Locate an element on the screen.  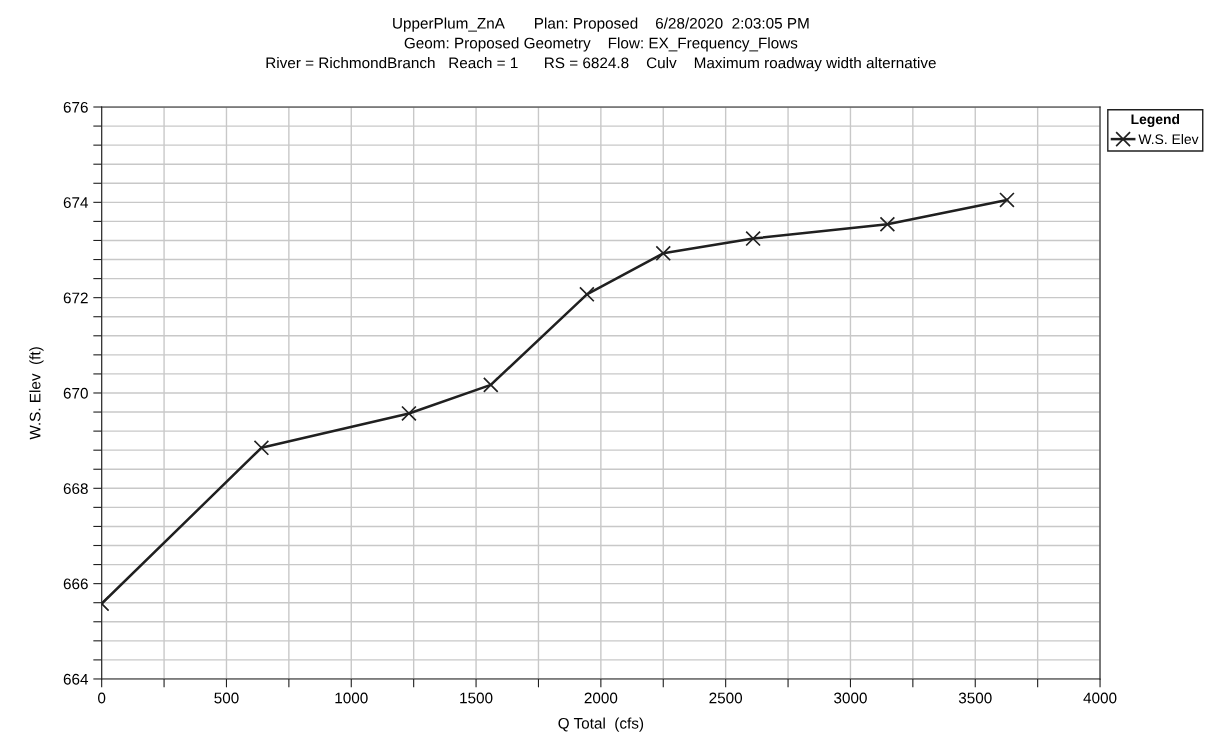
x-tick-label: 2000 is located at coordinates (601, 698).